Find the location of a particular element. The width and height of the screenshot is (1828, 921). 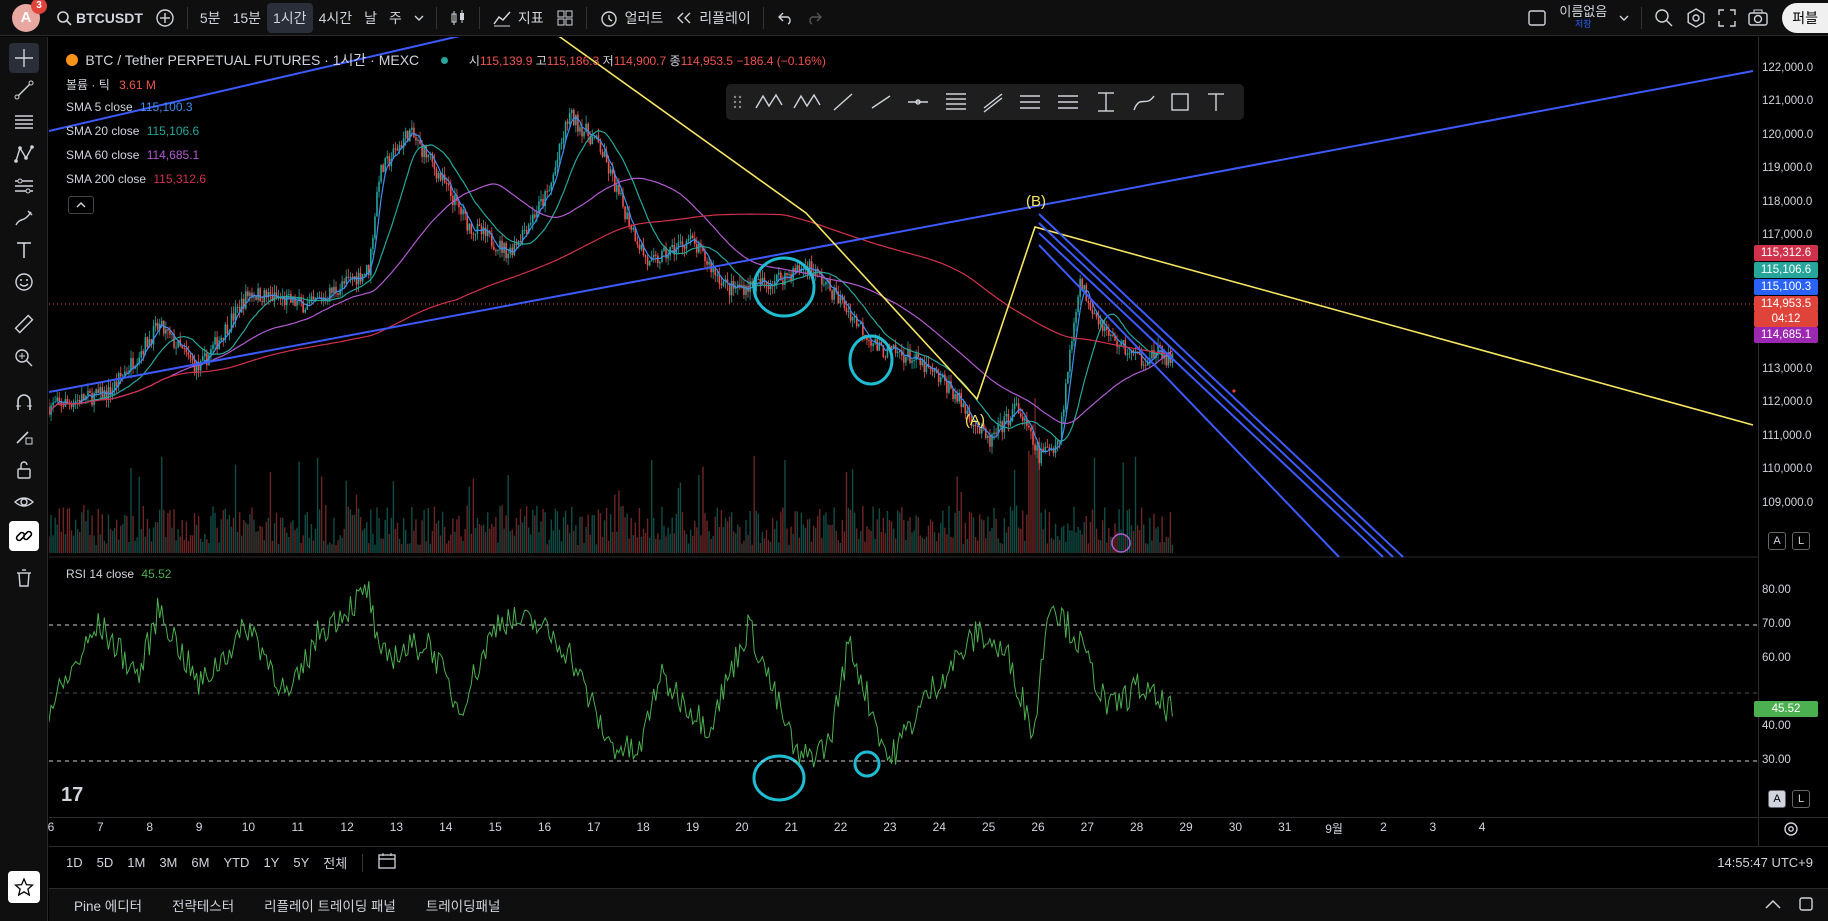

lock-drawings-tool is located at coordinates (24, 470).